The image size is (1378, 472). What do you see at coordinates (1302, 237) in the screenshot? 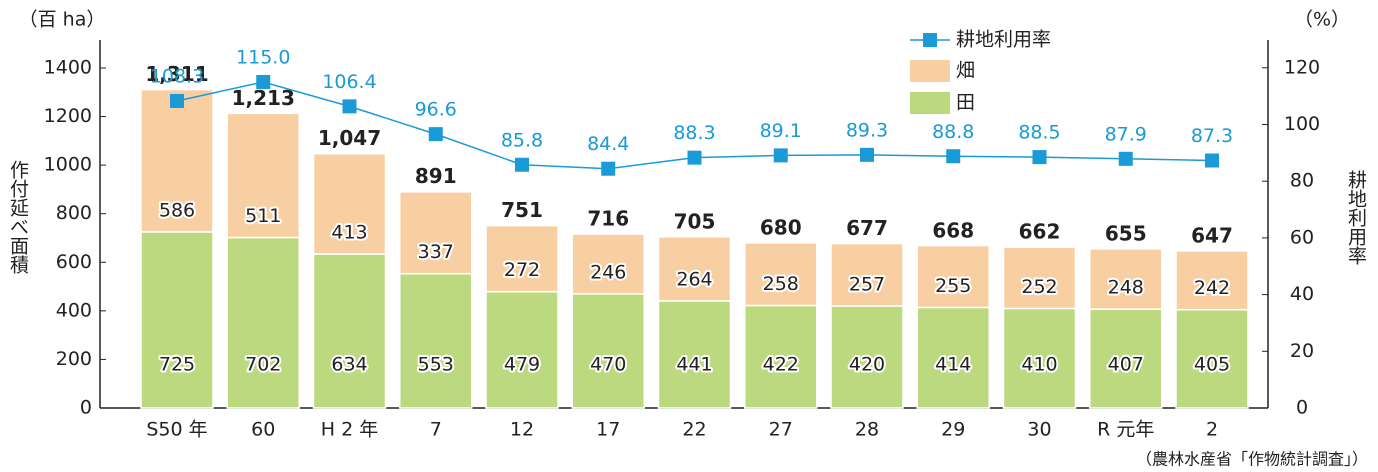
I see `y2-tick-label: 60` at bounding box center [1302, 237].